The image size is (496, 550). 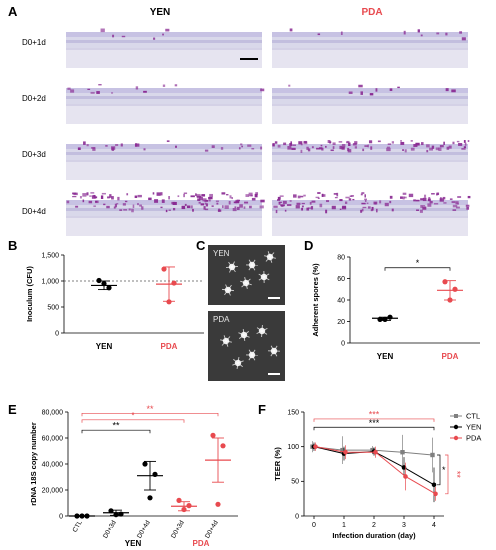 What do you see at coordinates (450, 356) in the screenshot?
I see `x-category-label: PDA` at bounding box center [450, 356].